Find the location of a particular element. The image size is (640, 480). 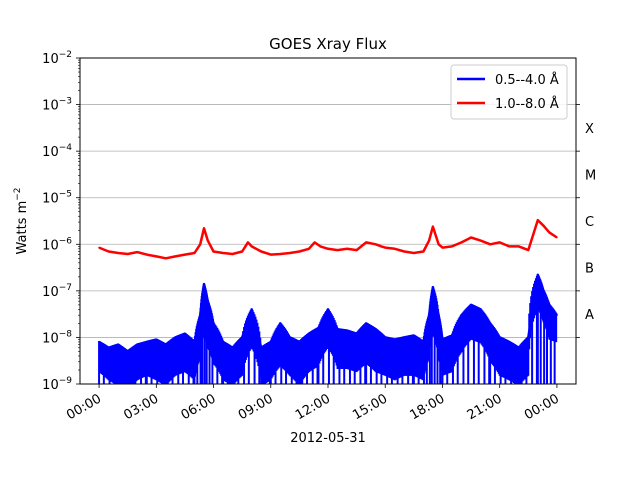

y-tick-label: 10⁻⁸ is located at coordinates (57, 337).